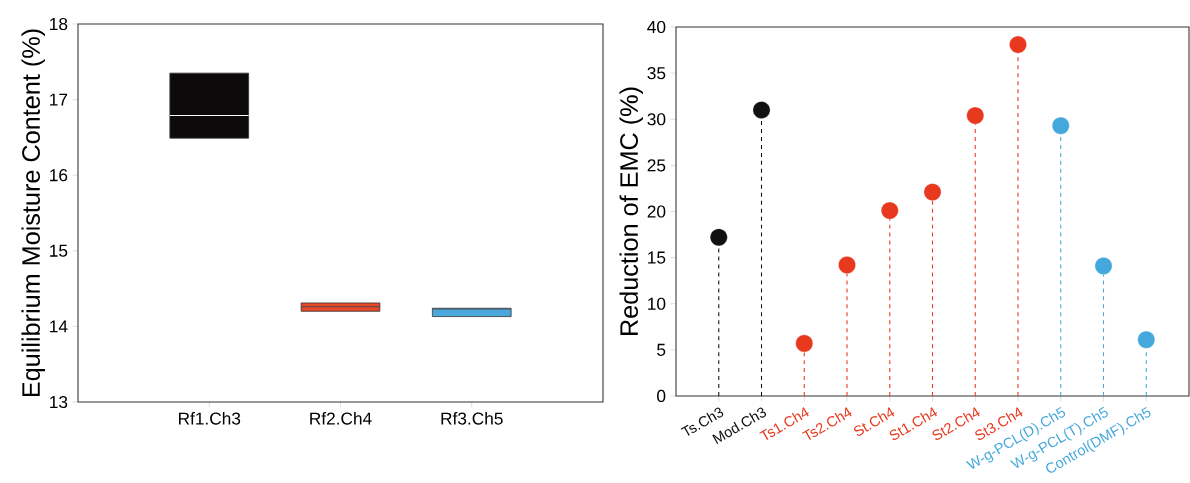  What do you see at coordinates (661, 349) in the screenshot?
I see `y-tick-label: 5` at bounding box center [661, 349].